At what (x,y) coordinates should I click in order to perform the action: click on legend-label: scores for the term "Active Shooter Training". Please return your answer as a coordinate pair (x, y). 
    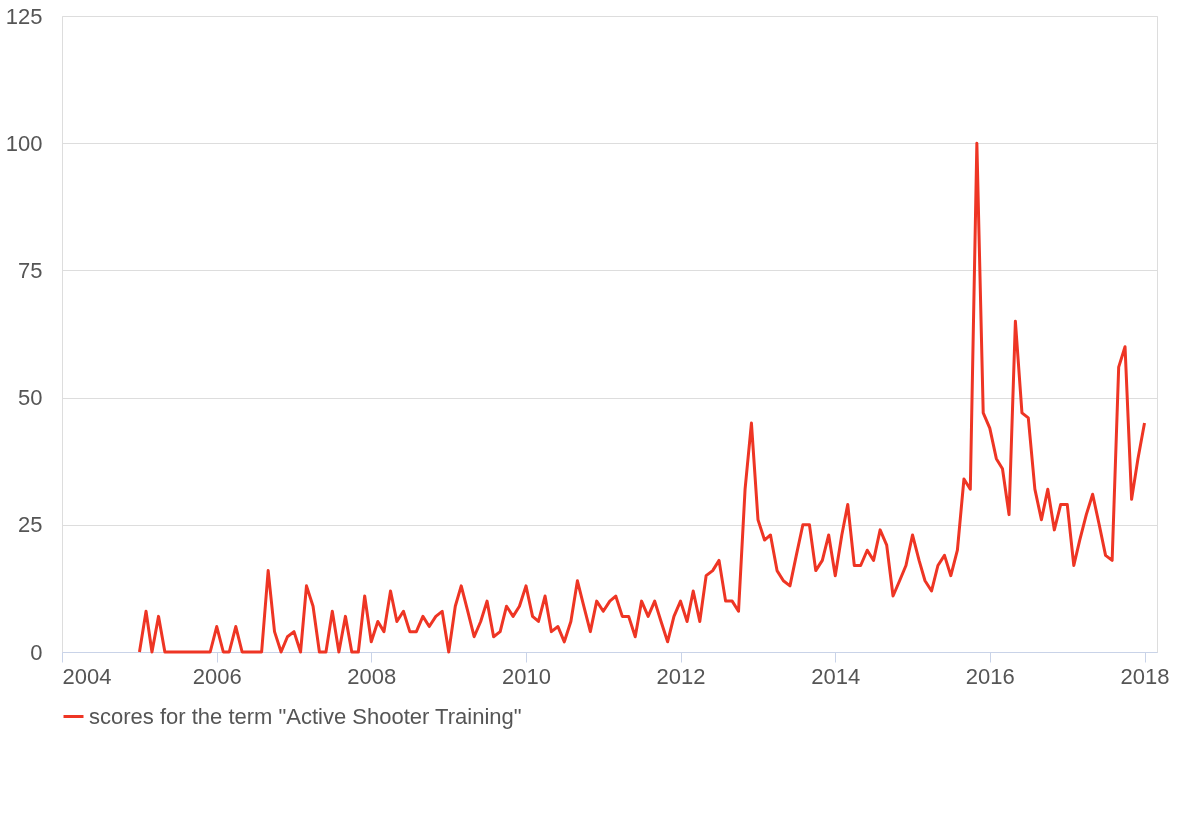
    Looking at the image, I should click on (305, 716).